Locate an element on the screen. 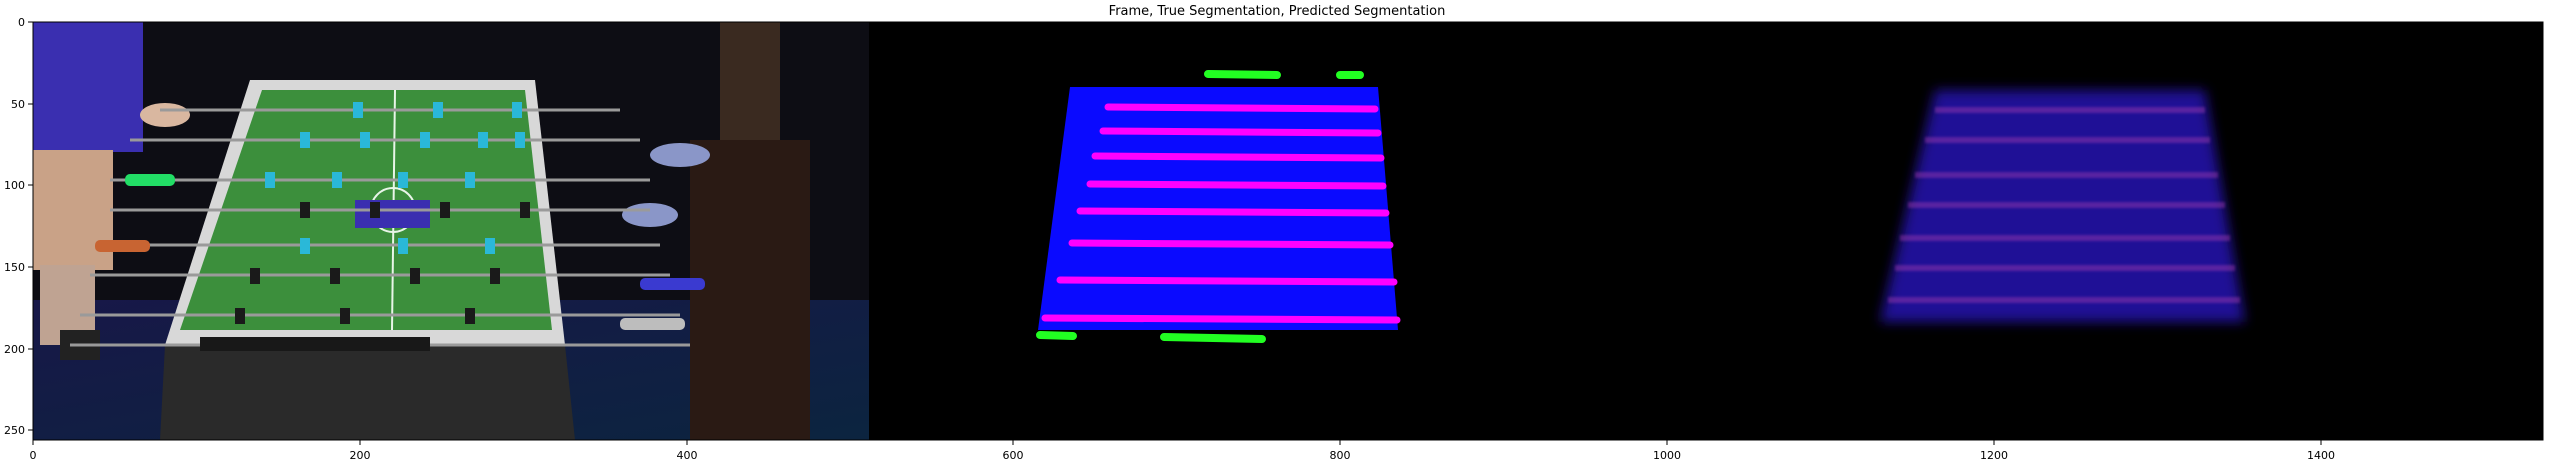 This screenshot has width=2554, height=465. y-tick-label: 250 is located at coordinates (14, 430).